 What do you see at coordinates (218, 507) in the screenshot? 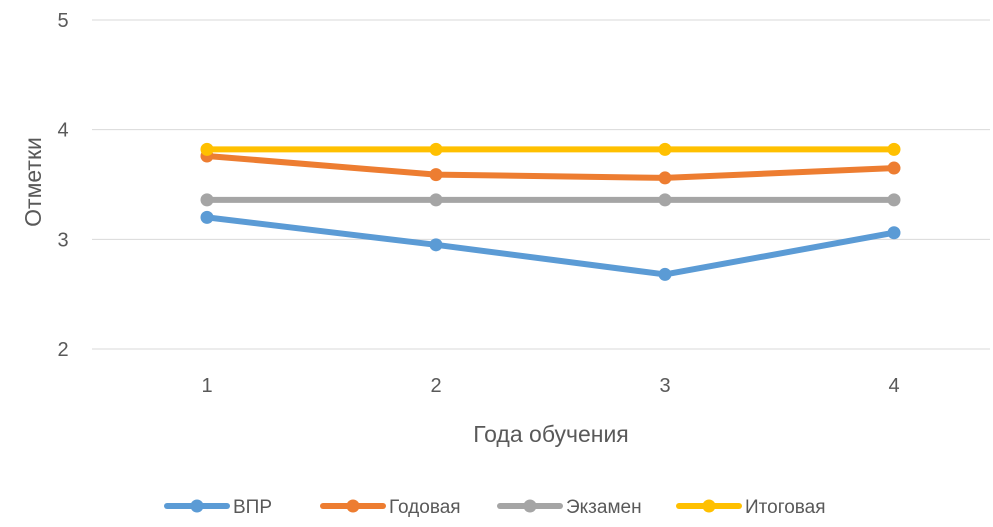
I see `legend-item: ВПР` at bounding box center [218, 507].